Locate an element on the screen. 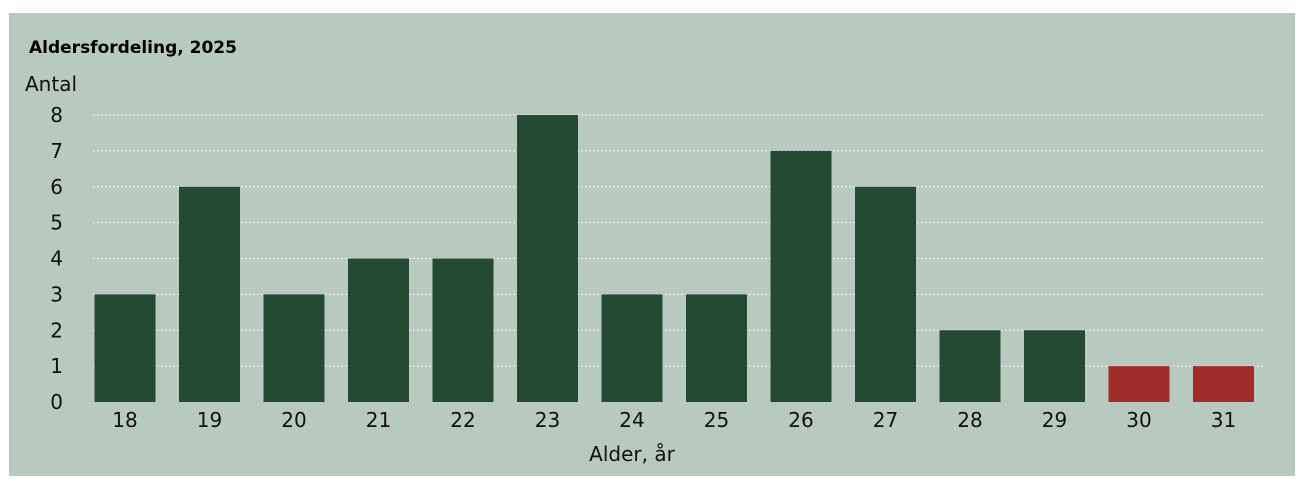 Image resolution: width=1304 pixels, height=479 pixels. x-tick-label: 30 is located at coordinates (1138, 420).